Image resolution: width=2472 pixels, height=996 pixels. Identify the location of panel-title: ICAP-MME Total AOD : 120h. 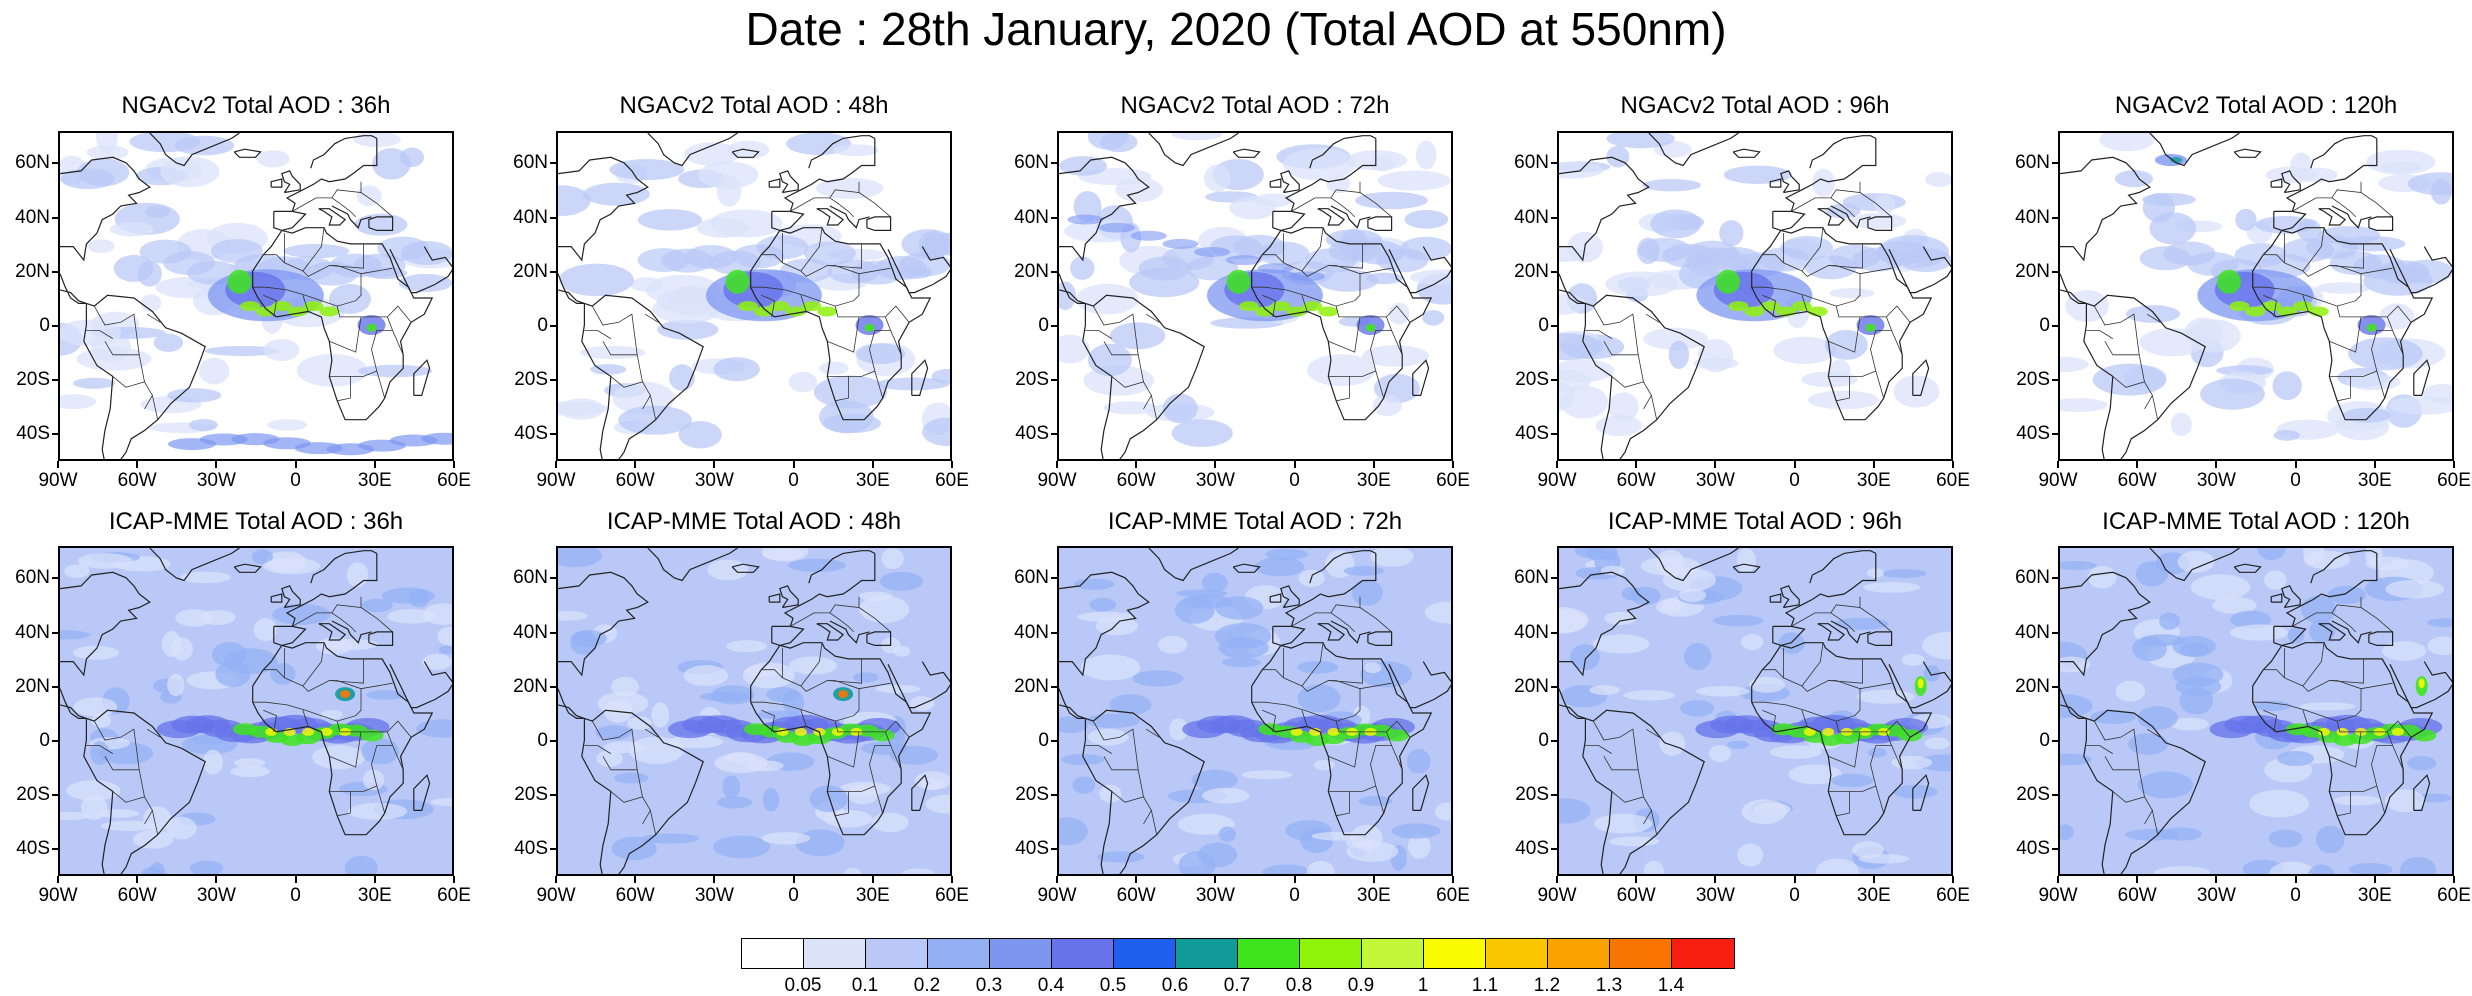
(2256, 521).